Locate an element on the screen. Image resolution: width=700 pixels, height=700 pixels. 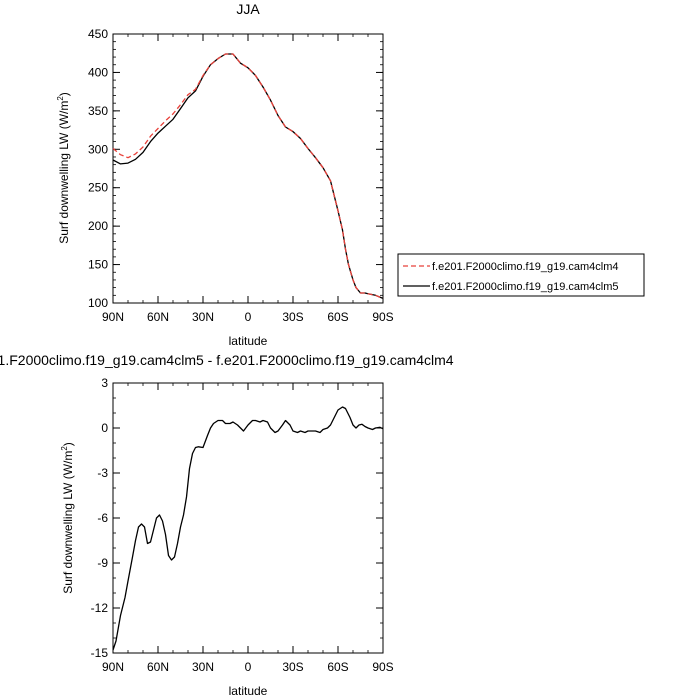
panel-2-series is located at coordinates (248, 528).